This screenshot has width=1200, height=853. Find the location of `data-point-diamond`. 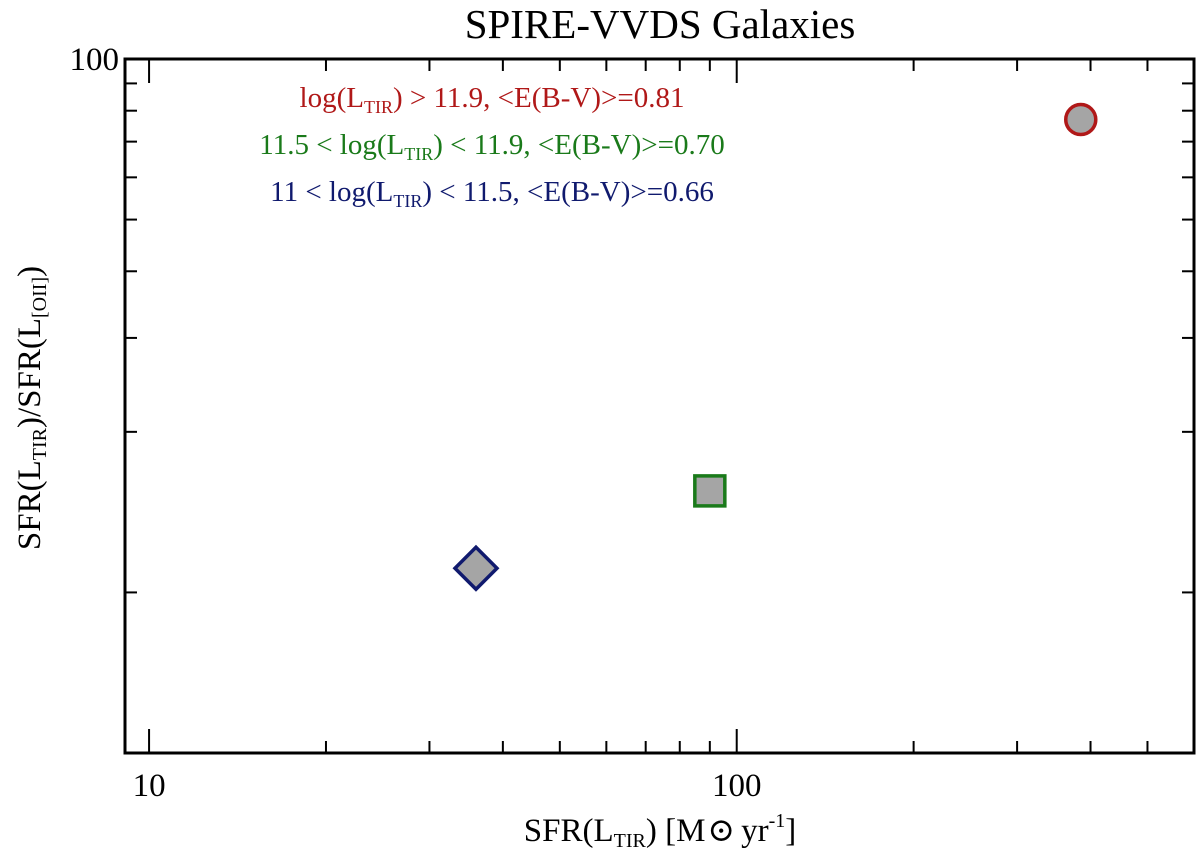

data-point-diamond is located at coordinates (476, 568).